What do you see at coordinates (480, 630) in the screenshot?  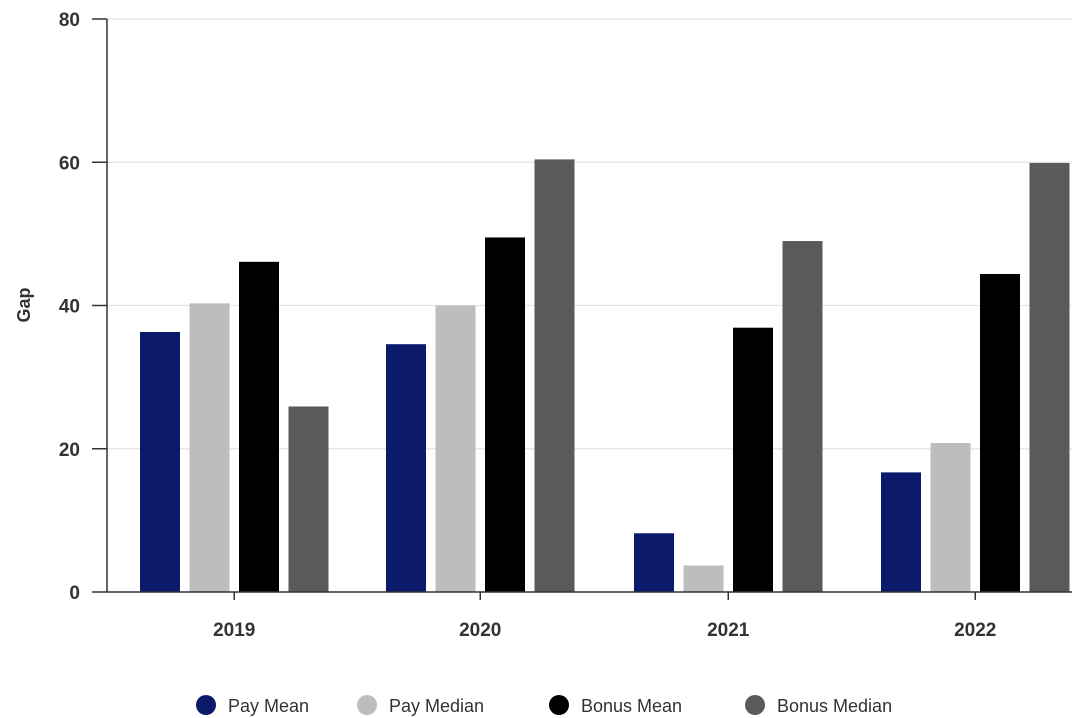 I see `x-tick-label: 2020` at bounding box center [480, 630].